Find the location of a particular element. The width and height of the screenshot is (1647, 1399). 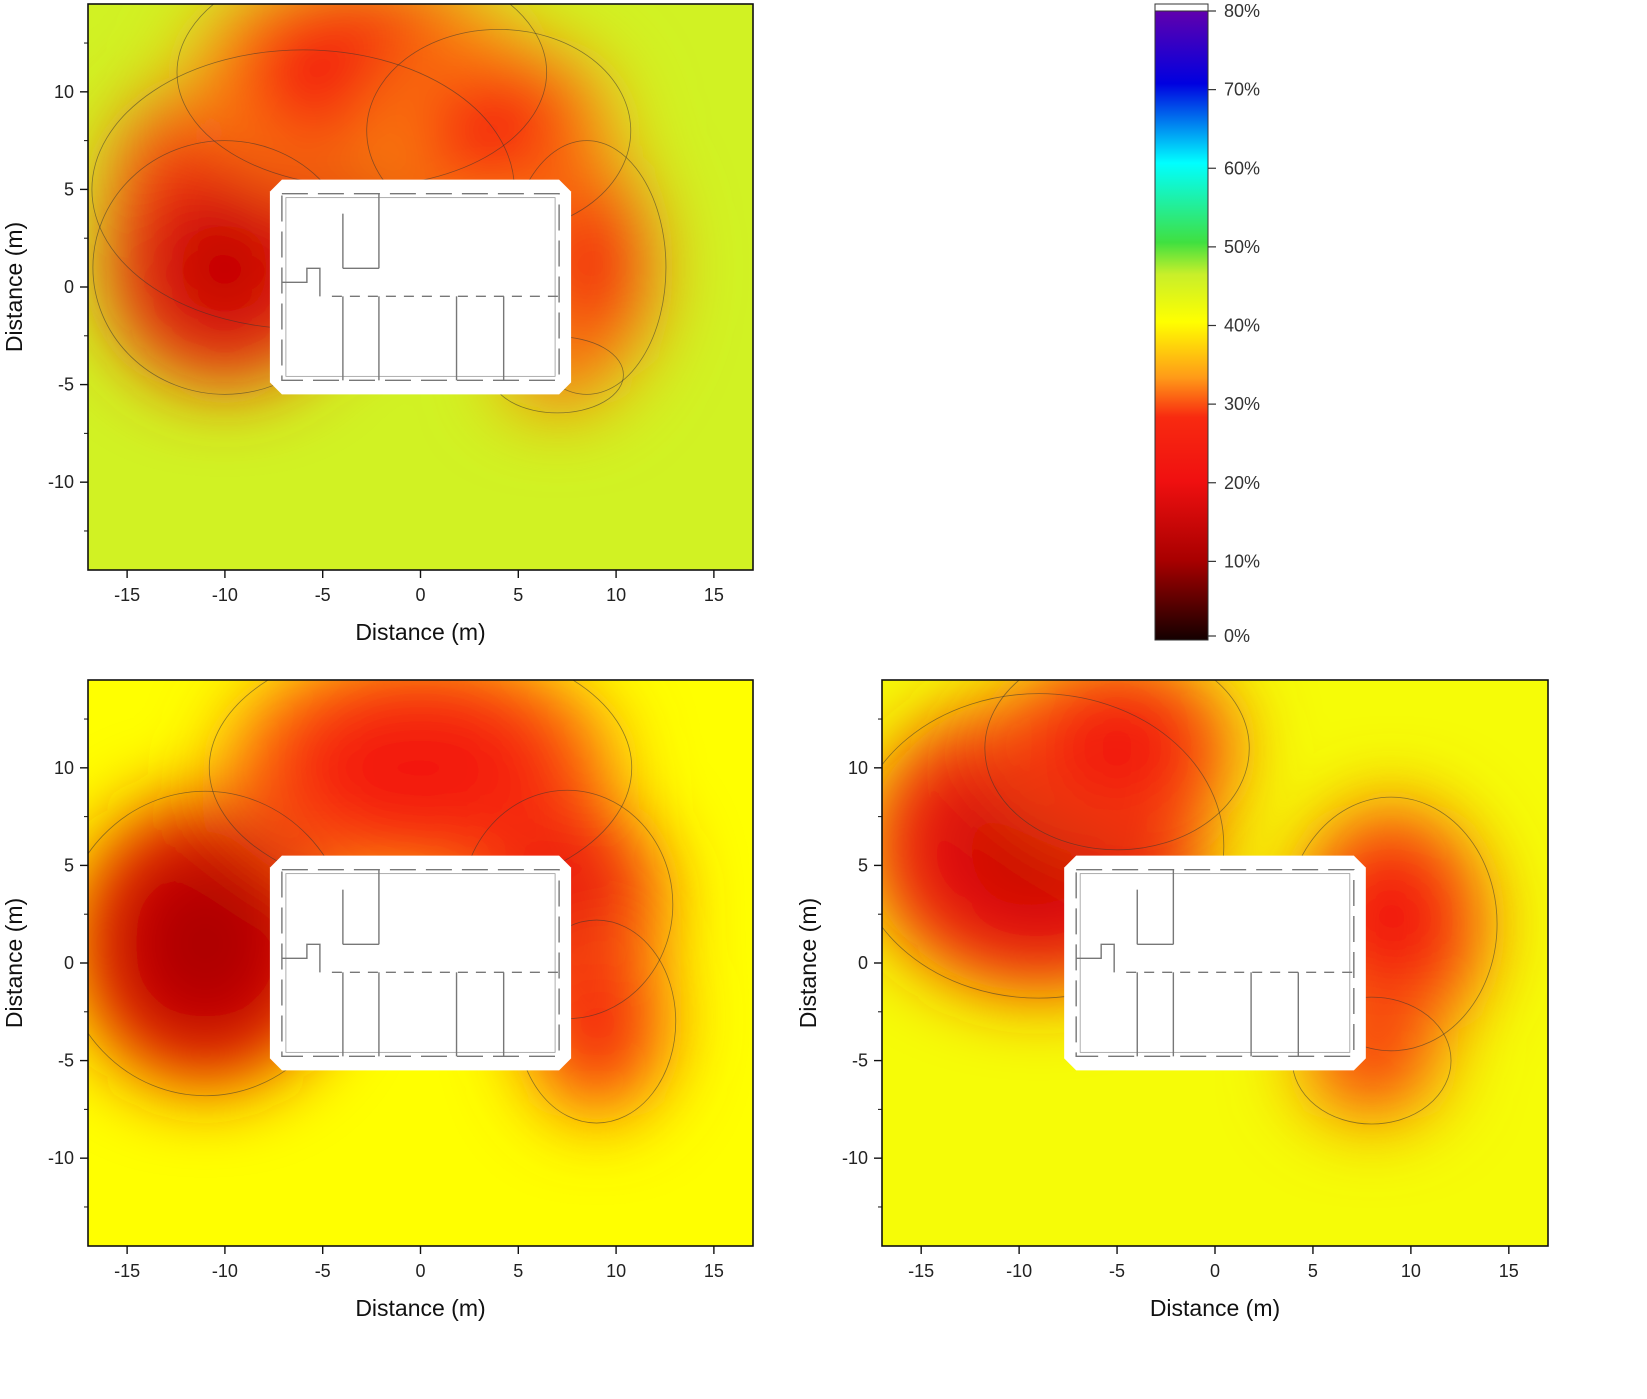

colorbar-tick-label: 50% is located at coordinates (1242, 247).